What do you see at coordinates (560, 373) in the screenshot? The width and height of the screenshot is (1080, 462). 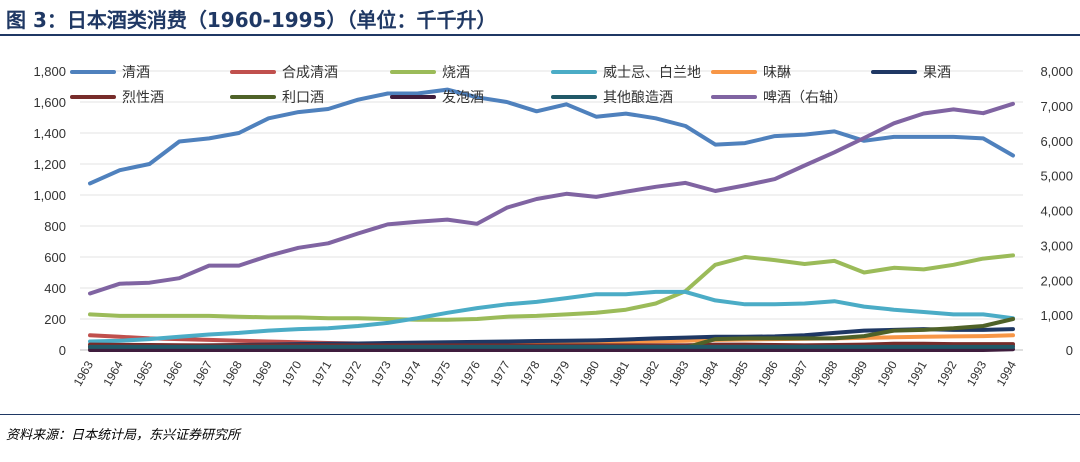 I see `x-tick-label: 1979` at bounding box center [560, 373].